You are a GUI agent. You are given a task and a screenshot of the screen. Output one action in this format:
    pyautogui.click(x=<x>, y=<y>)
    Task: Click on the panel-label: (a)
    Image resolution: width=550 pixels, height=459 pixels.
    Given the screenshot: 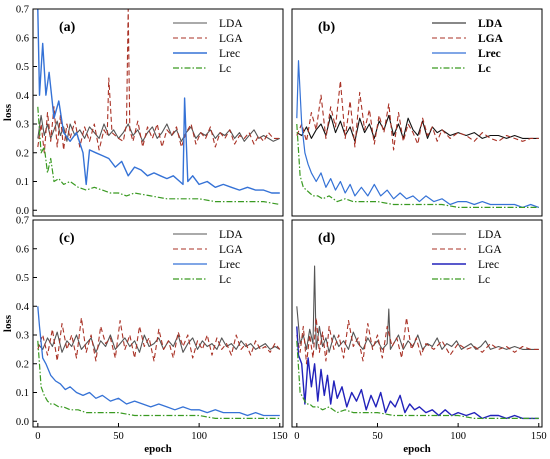 What is the action you would take?
    pyautogui.click(x=67, y=27)
    